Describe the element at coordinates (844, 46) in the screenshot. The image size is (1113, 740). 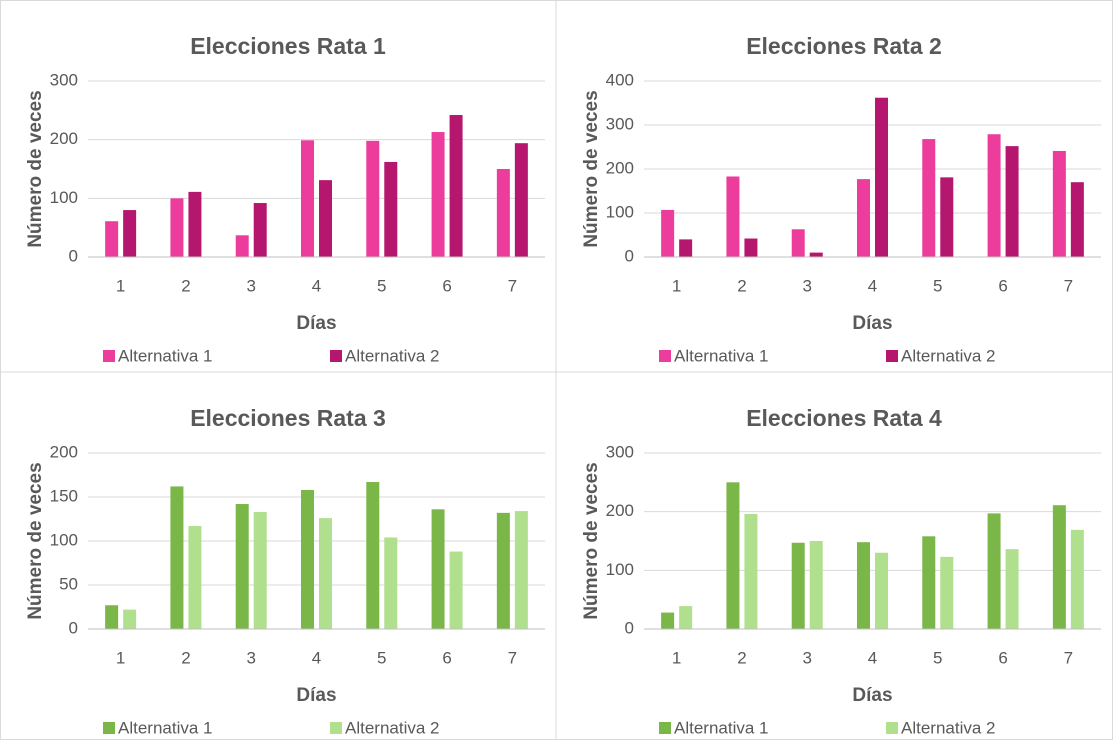
I see `chart-title: Elecciones Rata 2` at that location.